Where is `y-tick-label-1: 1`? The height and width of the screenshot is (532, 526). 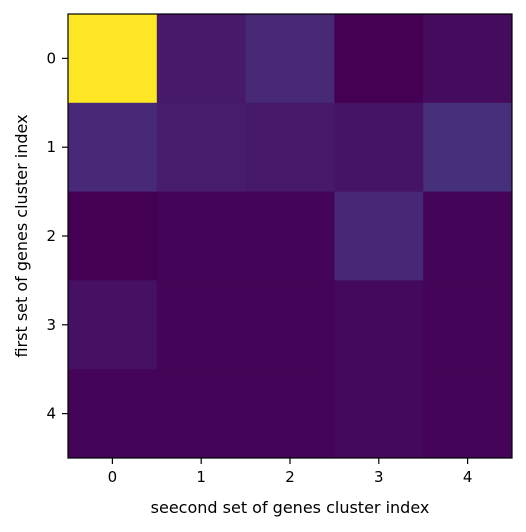 y-tick-label-1: 1 is located at coordinates (51, 147).